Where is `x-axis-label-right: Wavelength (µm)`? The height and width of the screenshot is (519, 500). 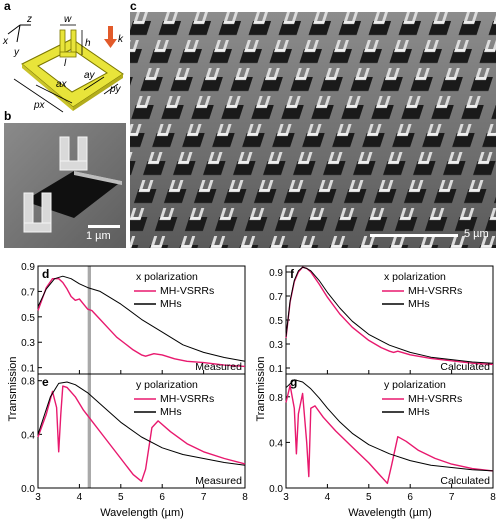
x-axis-label-right: Wavelength (µm) is located at coordinates (390, 513).